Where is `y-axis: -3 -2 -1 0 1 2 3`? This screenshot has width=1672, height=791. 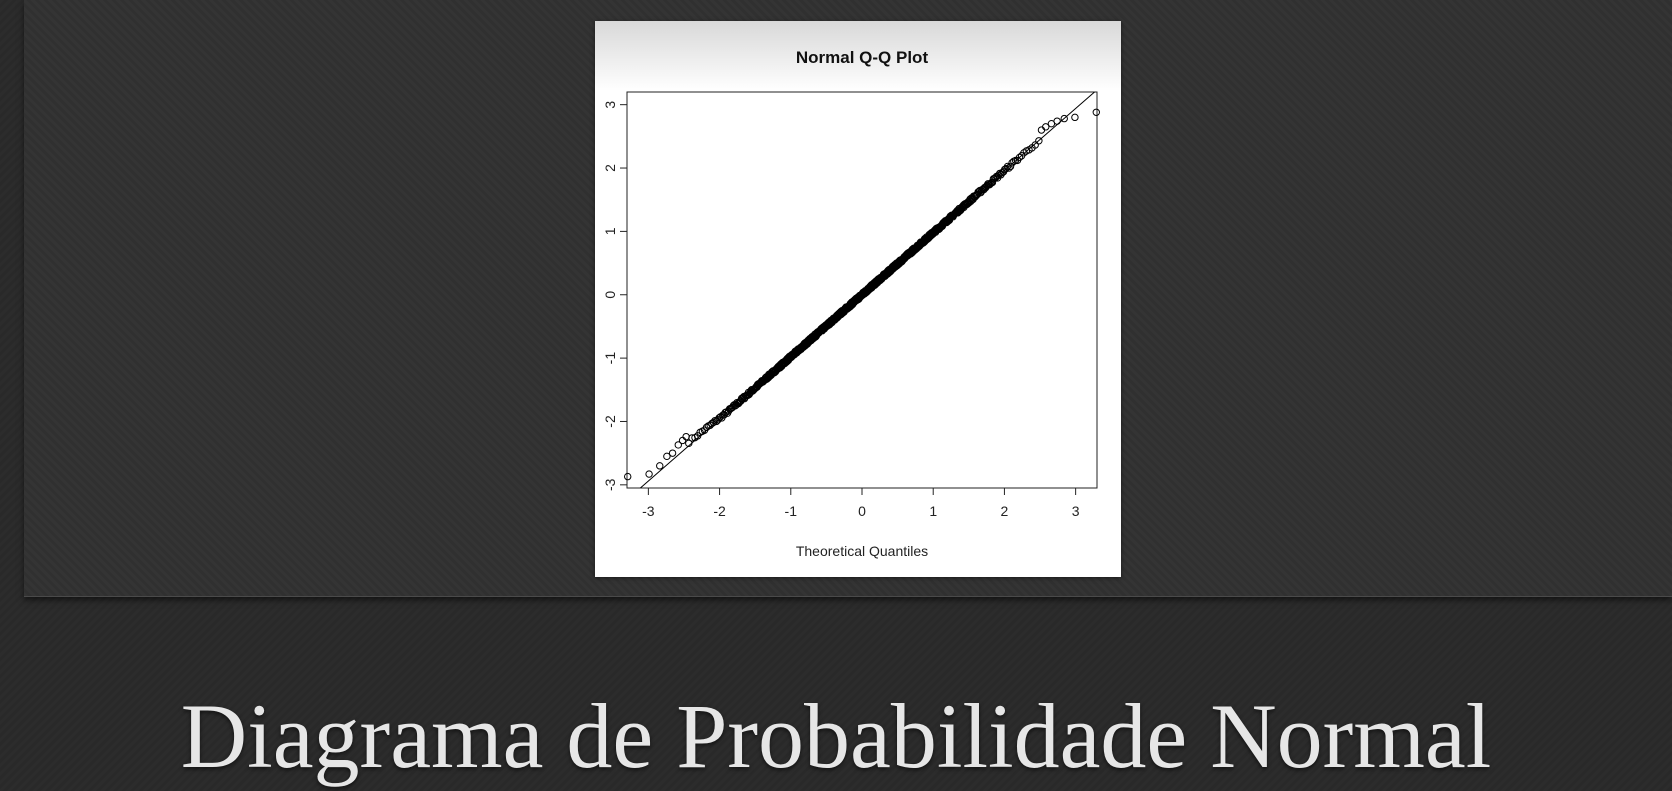
y-axis: -3 -2 -1 0 1 2 3 is located at coordinates (614, 296).